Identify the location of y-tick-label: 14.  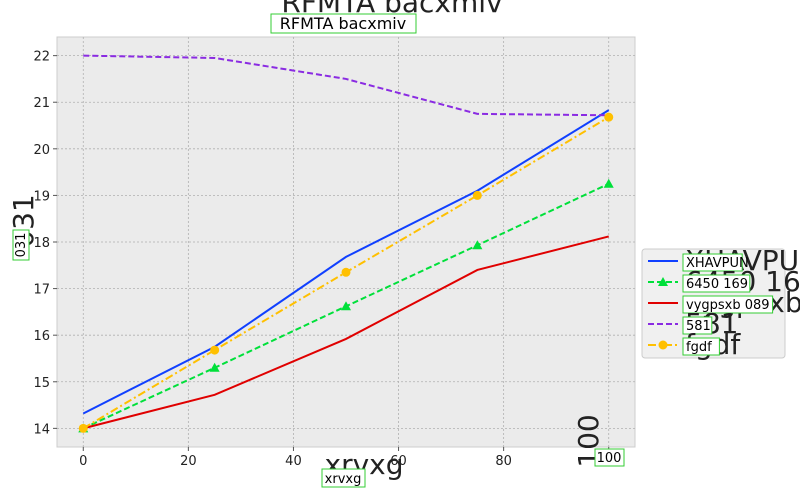
(41, 429).